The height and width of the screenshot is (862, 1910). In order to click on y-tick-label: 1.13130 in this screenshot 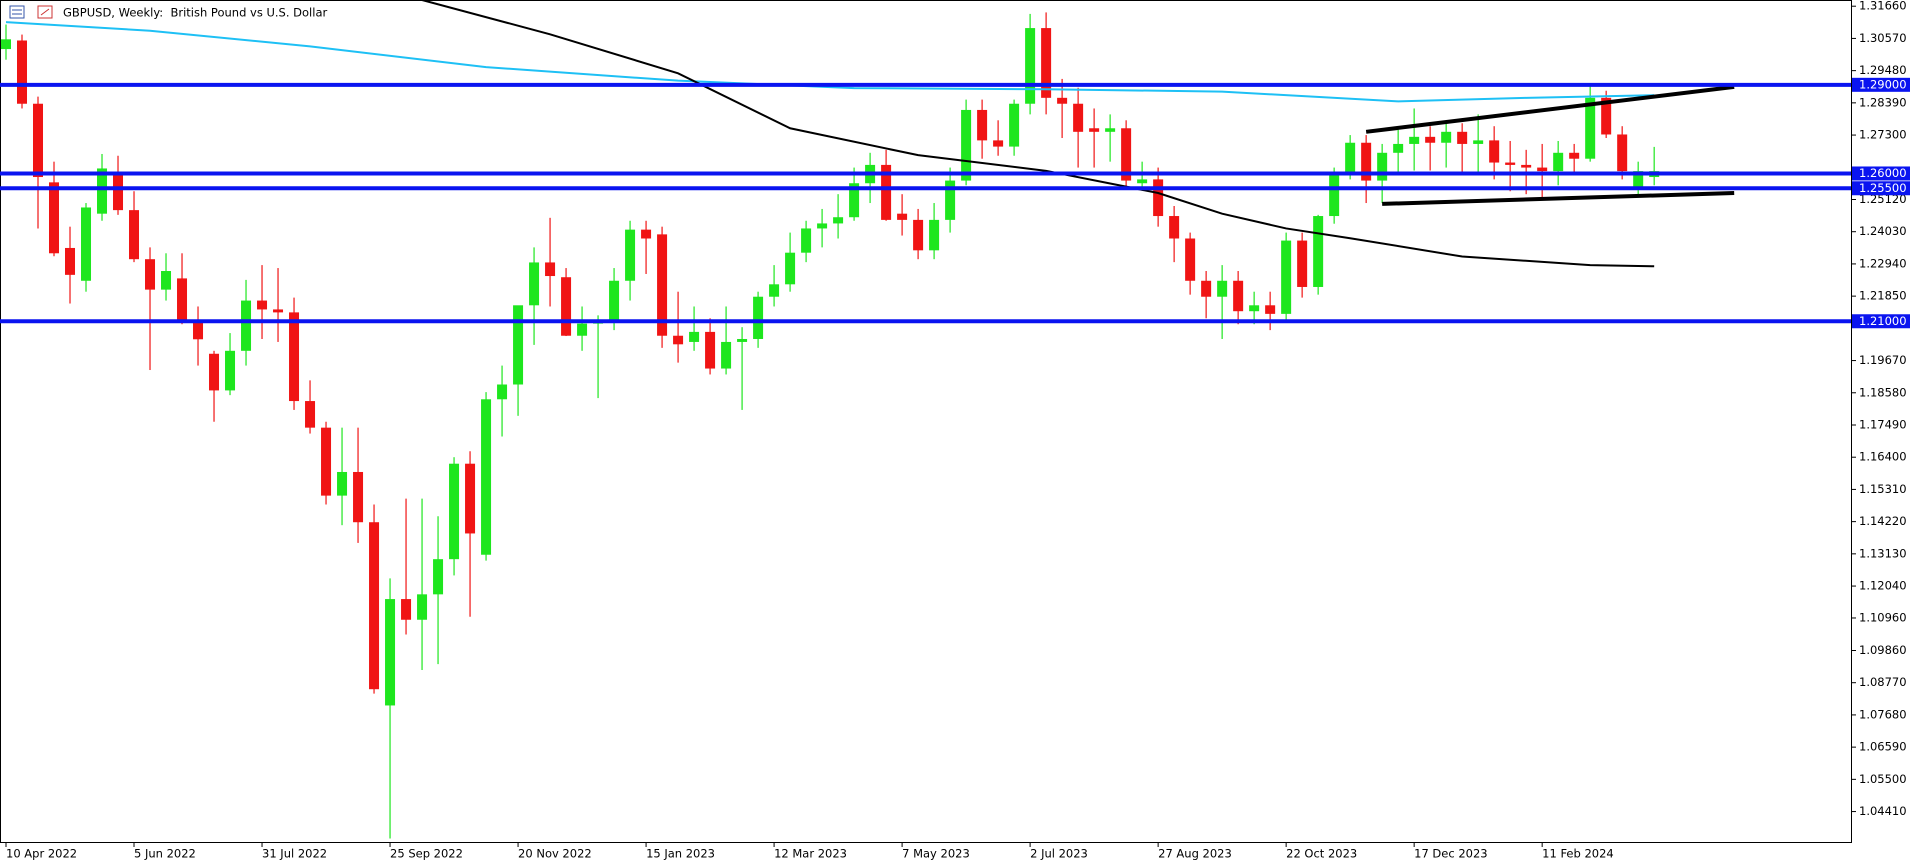, I will do `click(1883, 553)`.